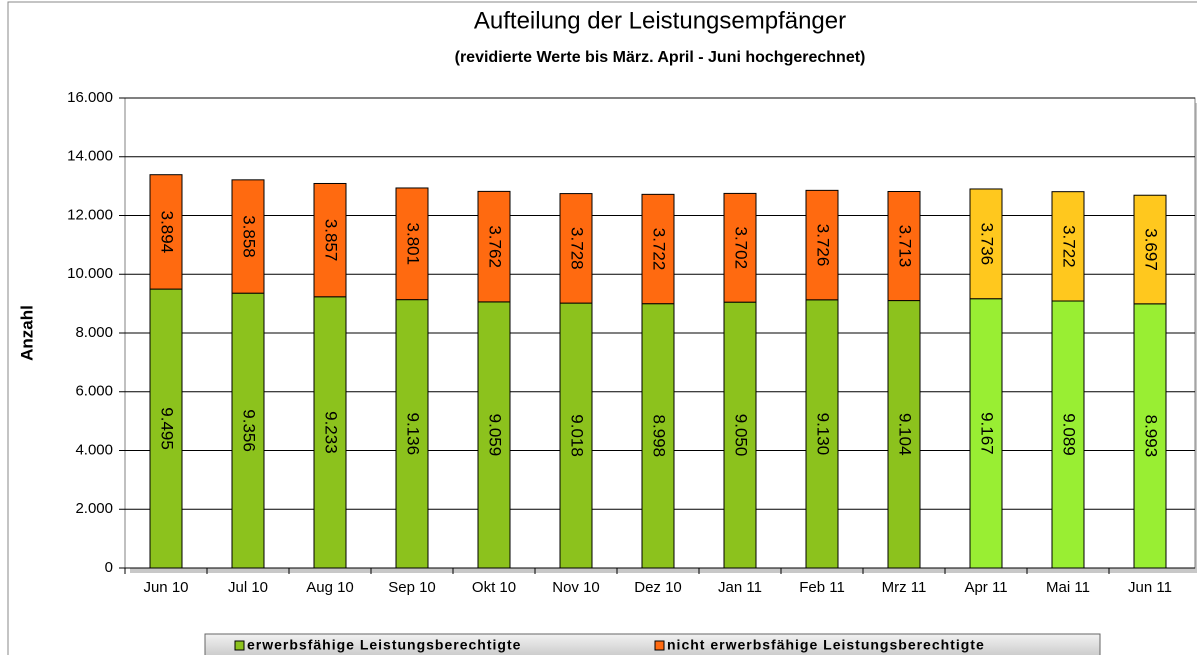  What do you see at coordinates (1151, 436) in the screenshot?
I see `data-label: 8.993` at bounding box center [1151, 436].